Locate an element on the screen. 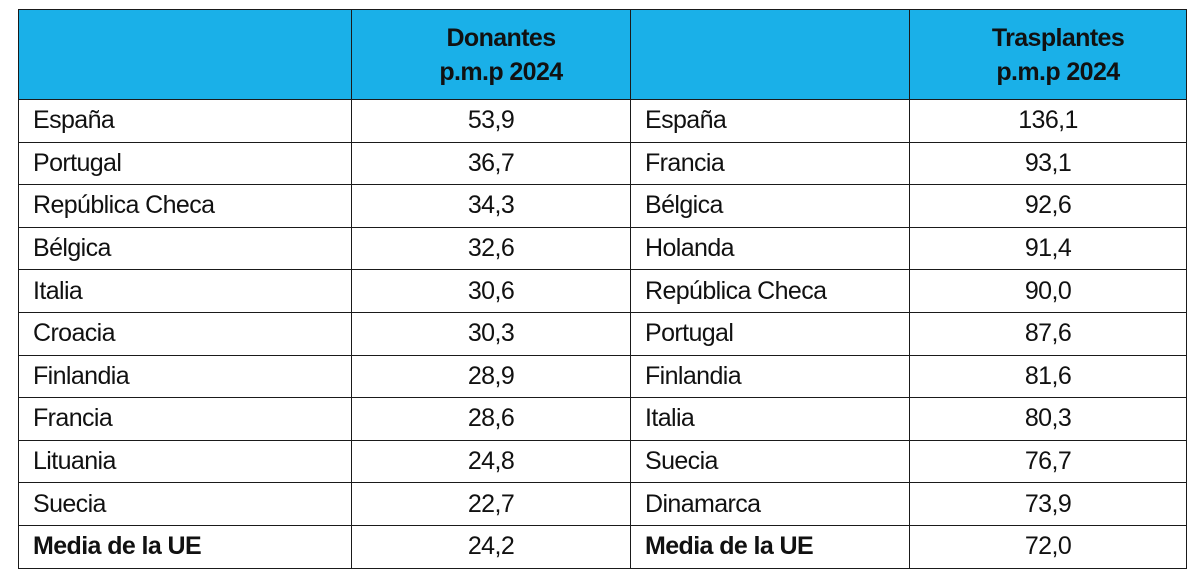 This screenshot has width=1200, height=577. header-line: Trasplantes is located at coordinates (1058, 37).